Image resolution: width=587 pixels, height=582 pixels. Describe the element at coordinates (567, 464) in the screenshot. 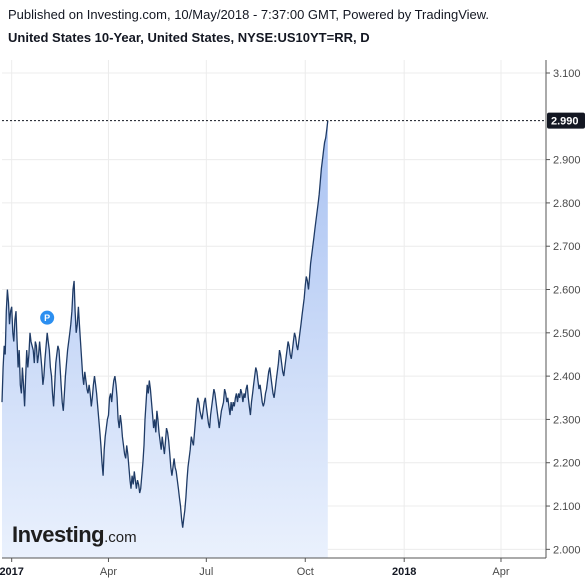

I see `y-tick-label: 2.200` at that location.